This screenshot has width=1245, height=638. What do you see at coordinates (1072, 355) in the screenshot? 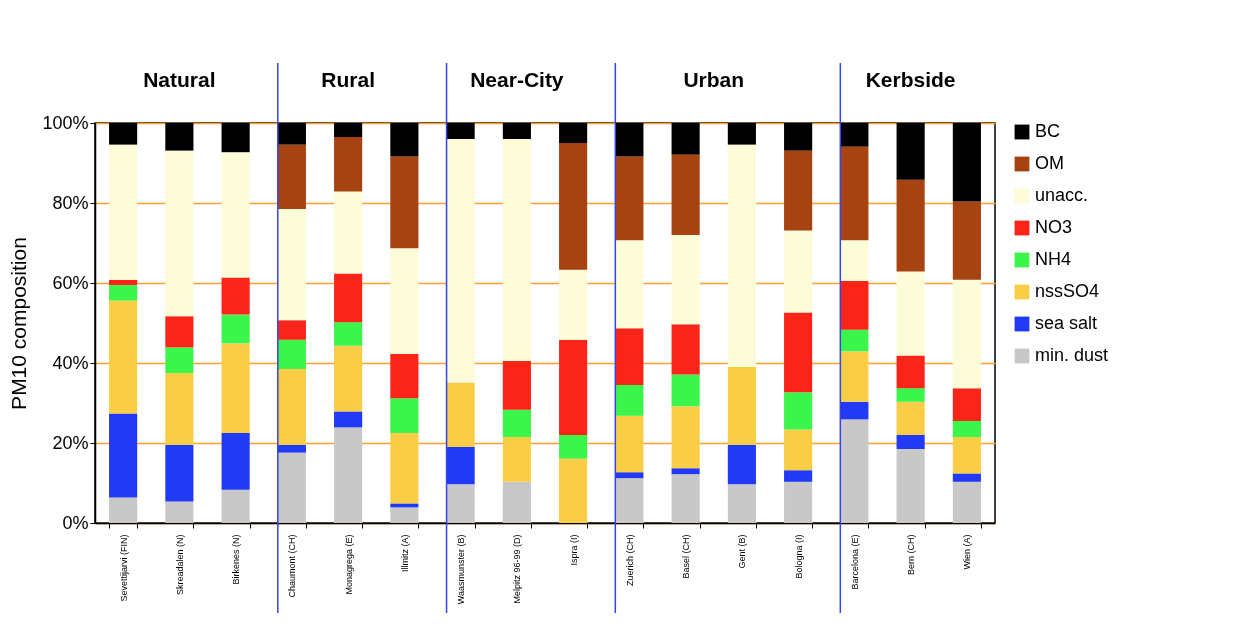
I see `legend-label: min. dust` at bounding box center [1072, 355].